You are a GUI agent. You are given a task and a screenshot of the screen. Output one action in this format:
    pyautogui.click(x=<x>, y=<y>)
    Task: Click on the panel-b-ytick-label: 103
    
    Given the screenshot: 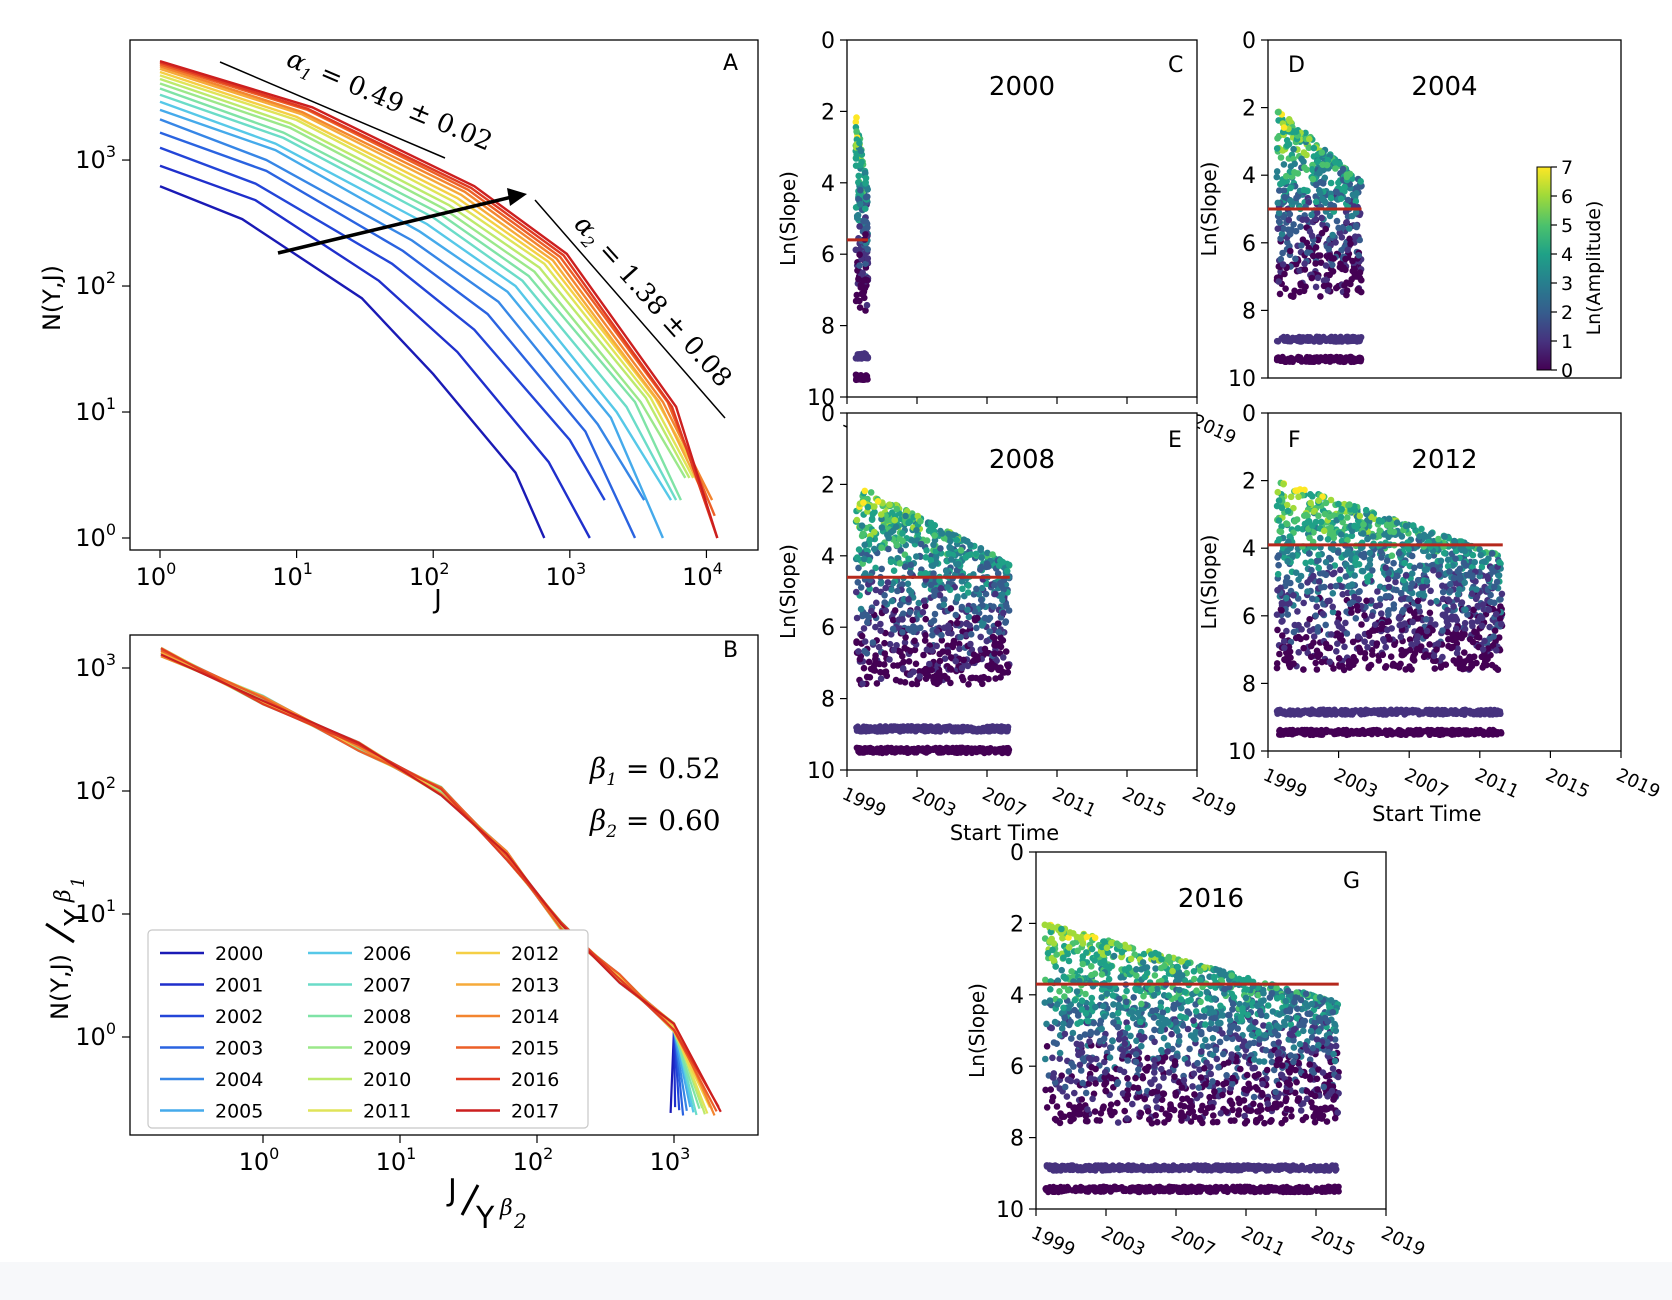 What is the action you would take?
    pyautogui.click(x=95, y=666)
    